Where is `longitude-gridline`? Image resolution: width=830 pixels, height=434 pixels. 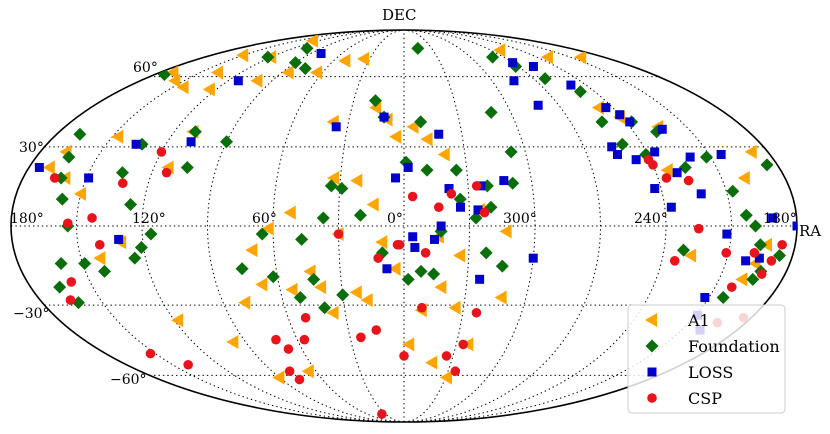 longitude-gridline is located at coordinates (371, 226).